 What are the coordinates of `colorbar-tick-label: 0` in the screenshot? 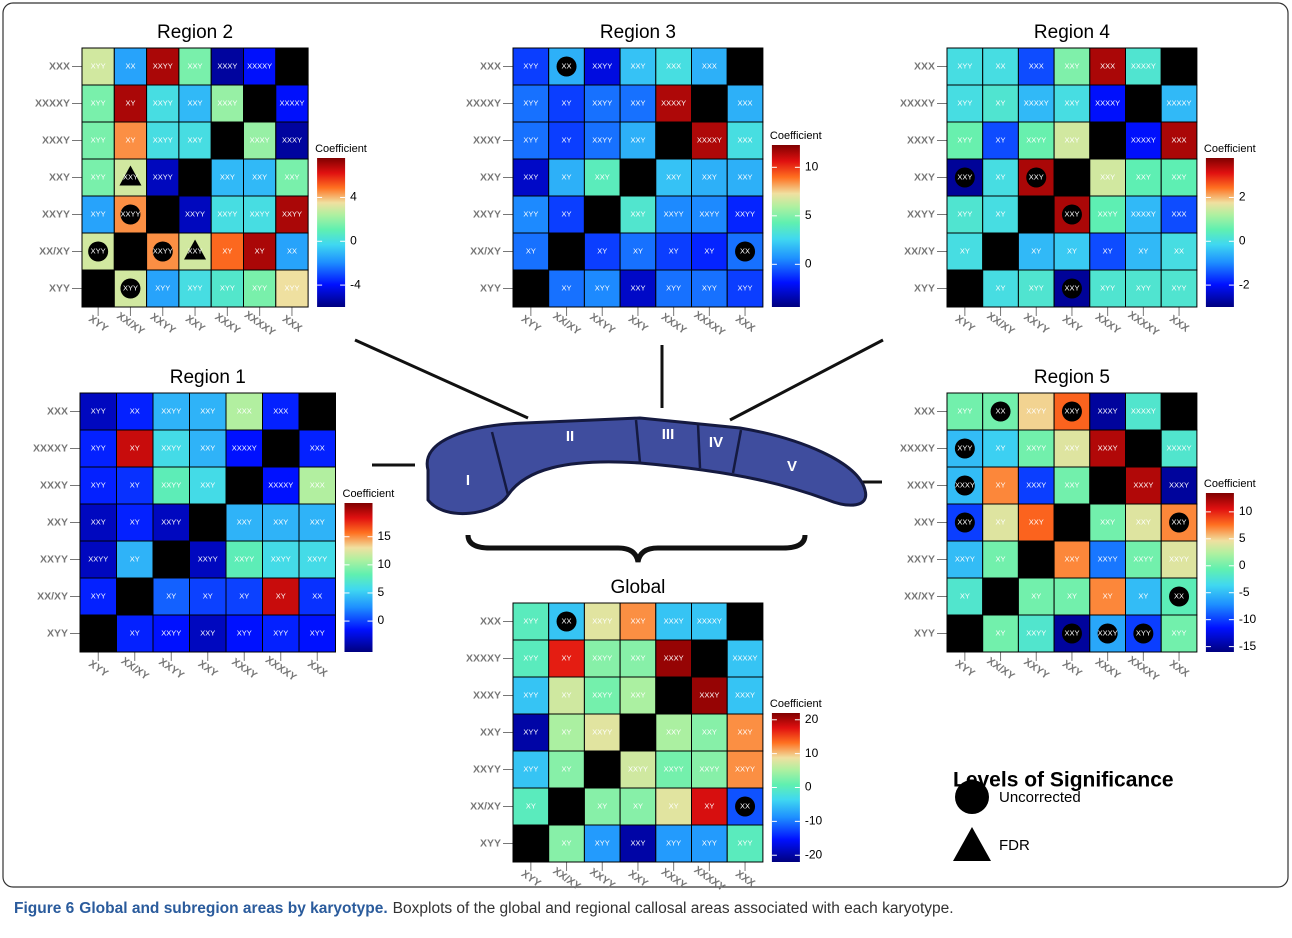 It's located at (353, 240).